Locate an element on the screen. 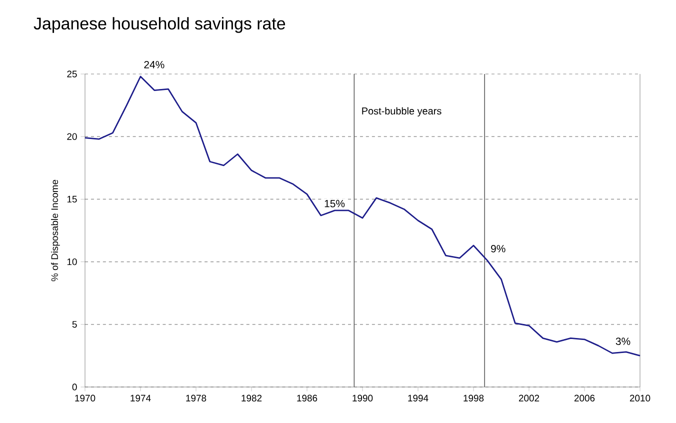  y-tick-label: 10 is located at coordinates (72, 262).